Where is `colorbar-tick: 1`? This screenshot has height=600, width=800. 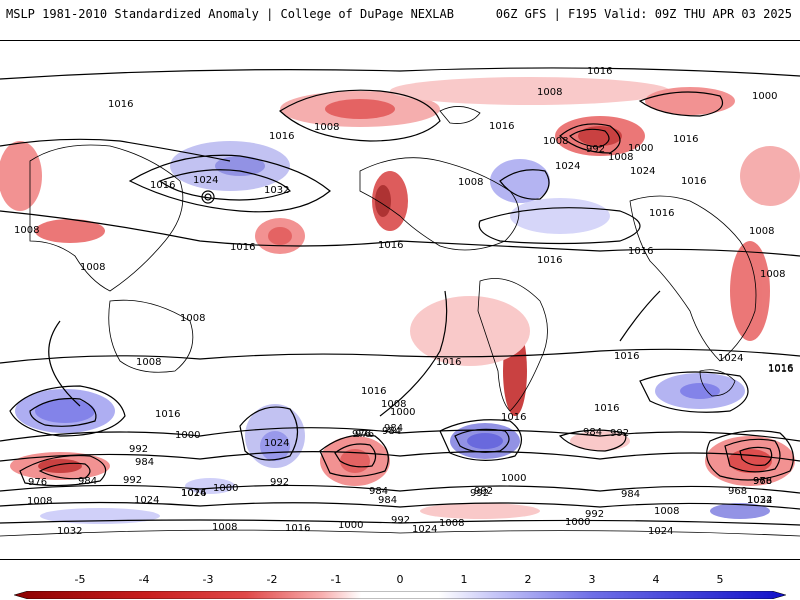 colorbar-tick: 1 is located at coordinates (464, 579).